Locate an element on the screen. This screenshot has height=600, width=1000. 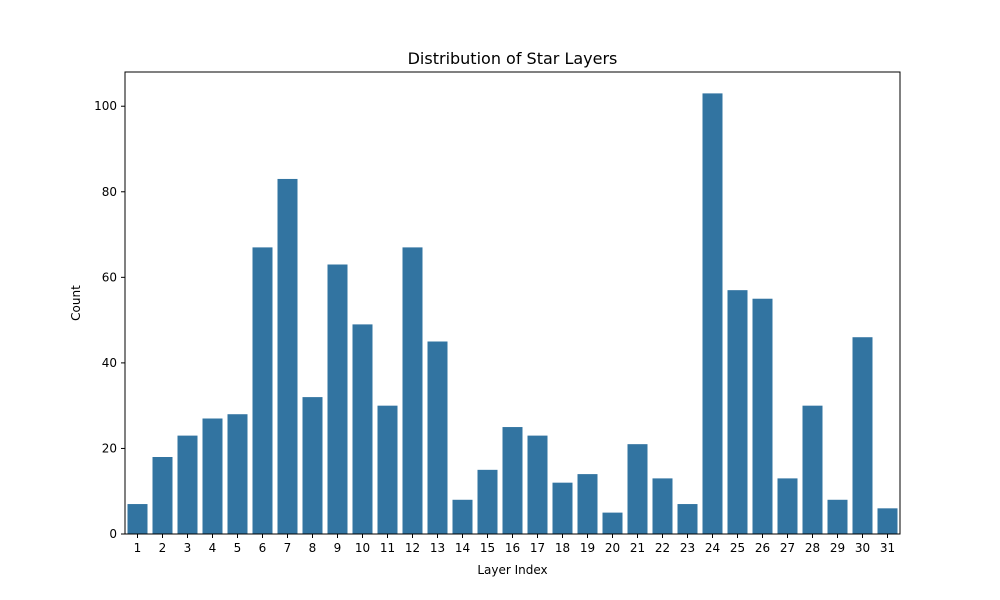
x-tick-label: 9 is located at coordinates (338, 548).